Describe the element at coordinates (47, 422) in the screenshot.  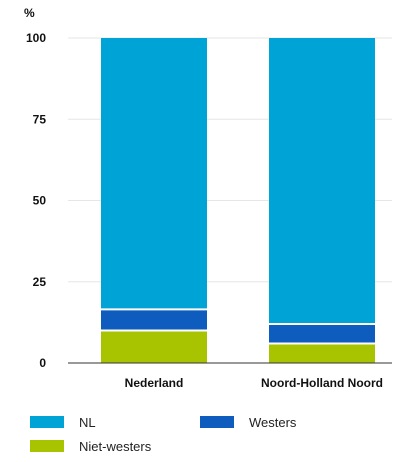
I see `legend-swatch-nl` at that location.